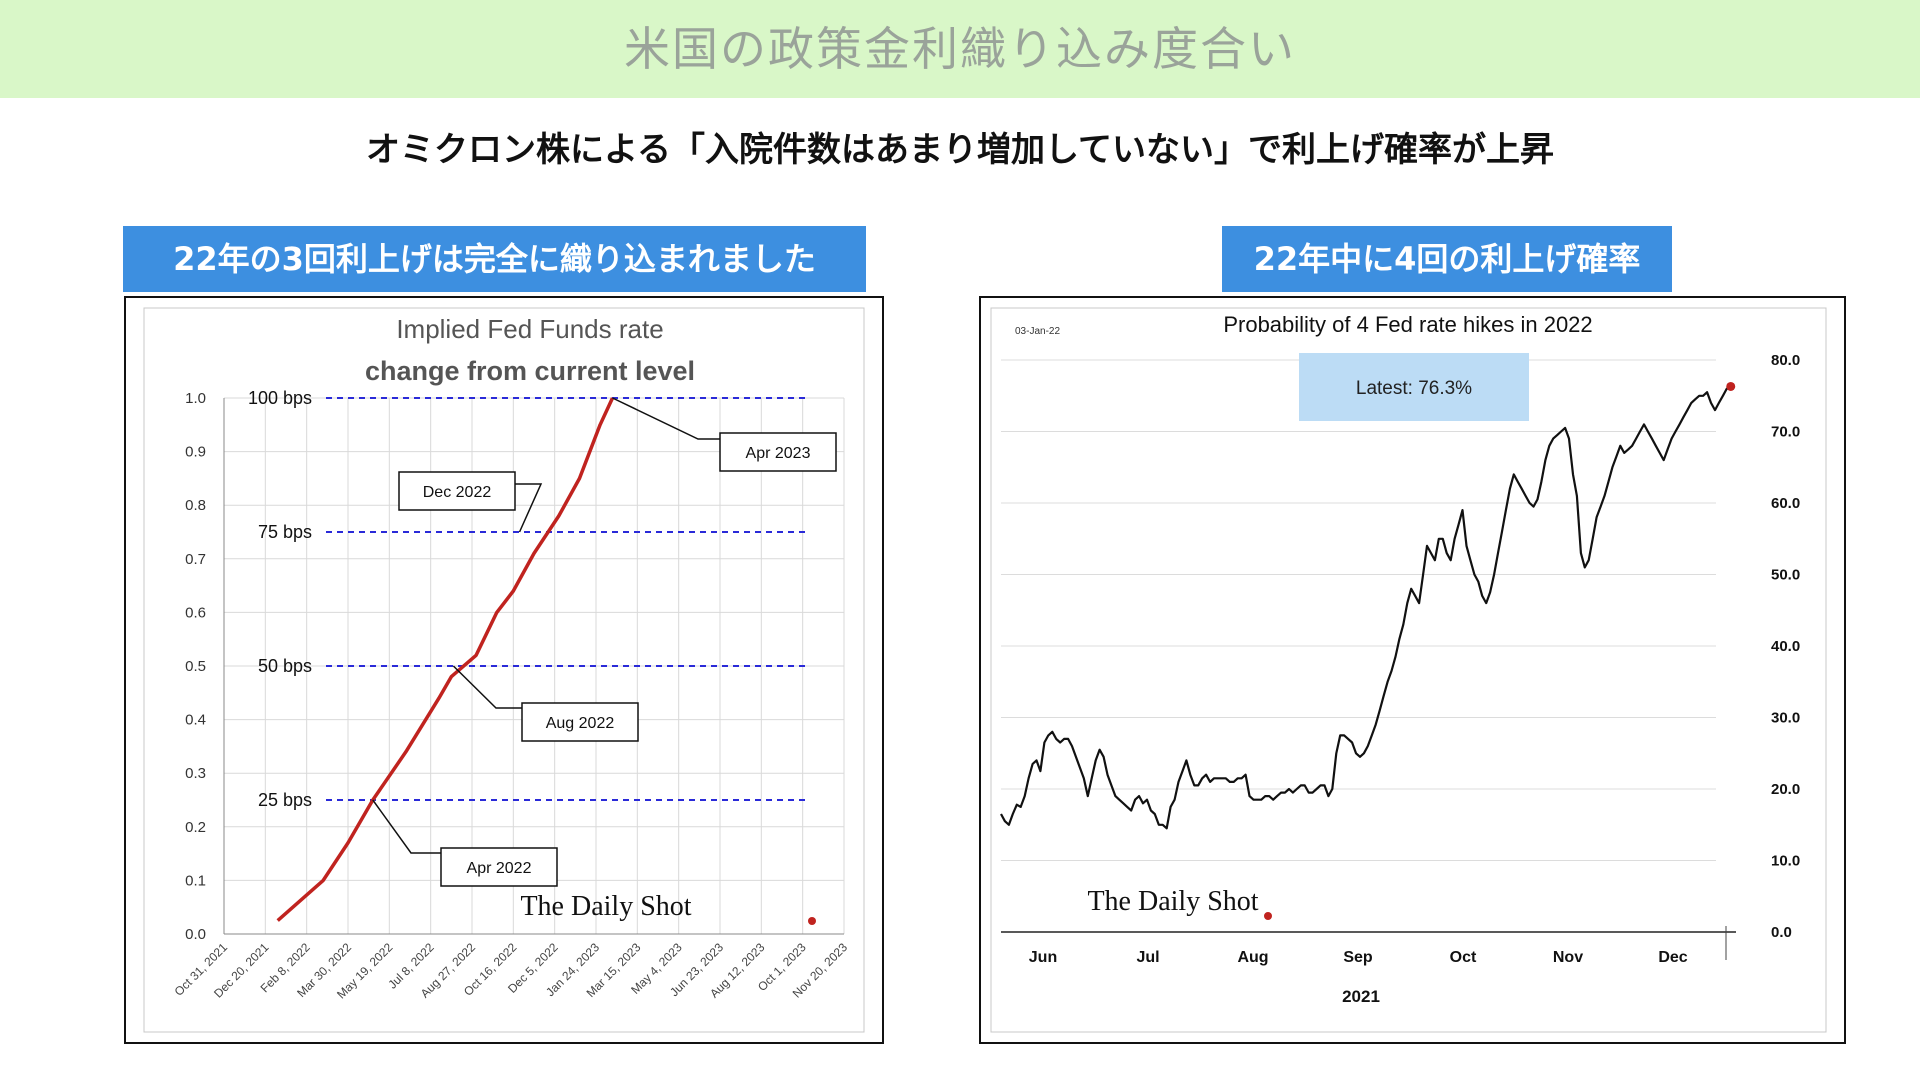 The height and width of the screenshot is (1080, 1920). Describe the element at coordinates (280, 398) in the screenshot. I see `reference-line-label: 100 bps` at that location.